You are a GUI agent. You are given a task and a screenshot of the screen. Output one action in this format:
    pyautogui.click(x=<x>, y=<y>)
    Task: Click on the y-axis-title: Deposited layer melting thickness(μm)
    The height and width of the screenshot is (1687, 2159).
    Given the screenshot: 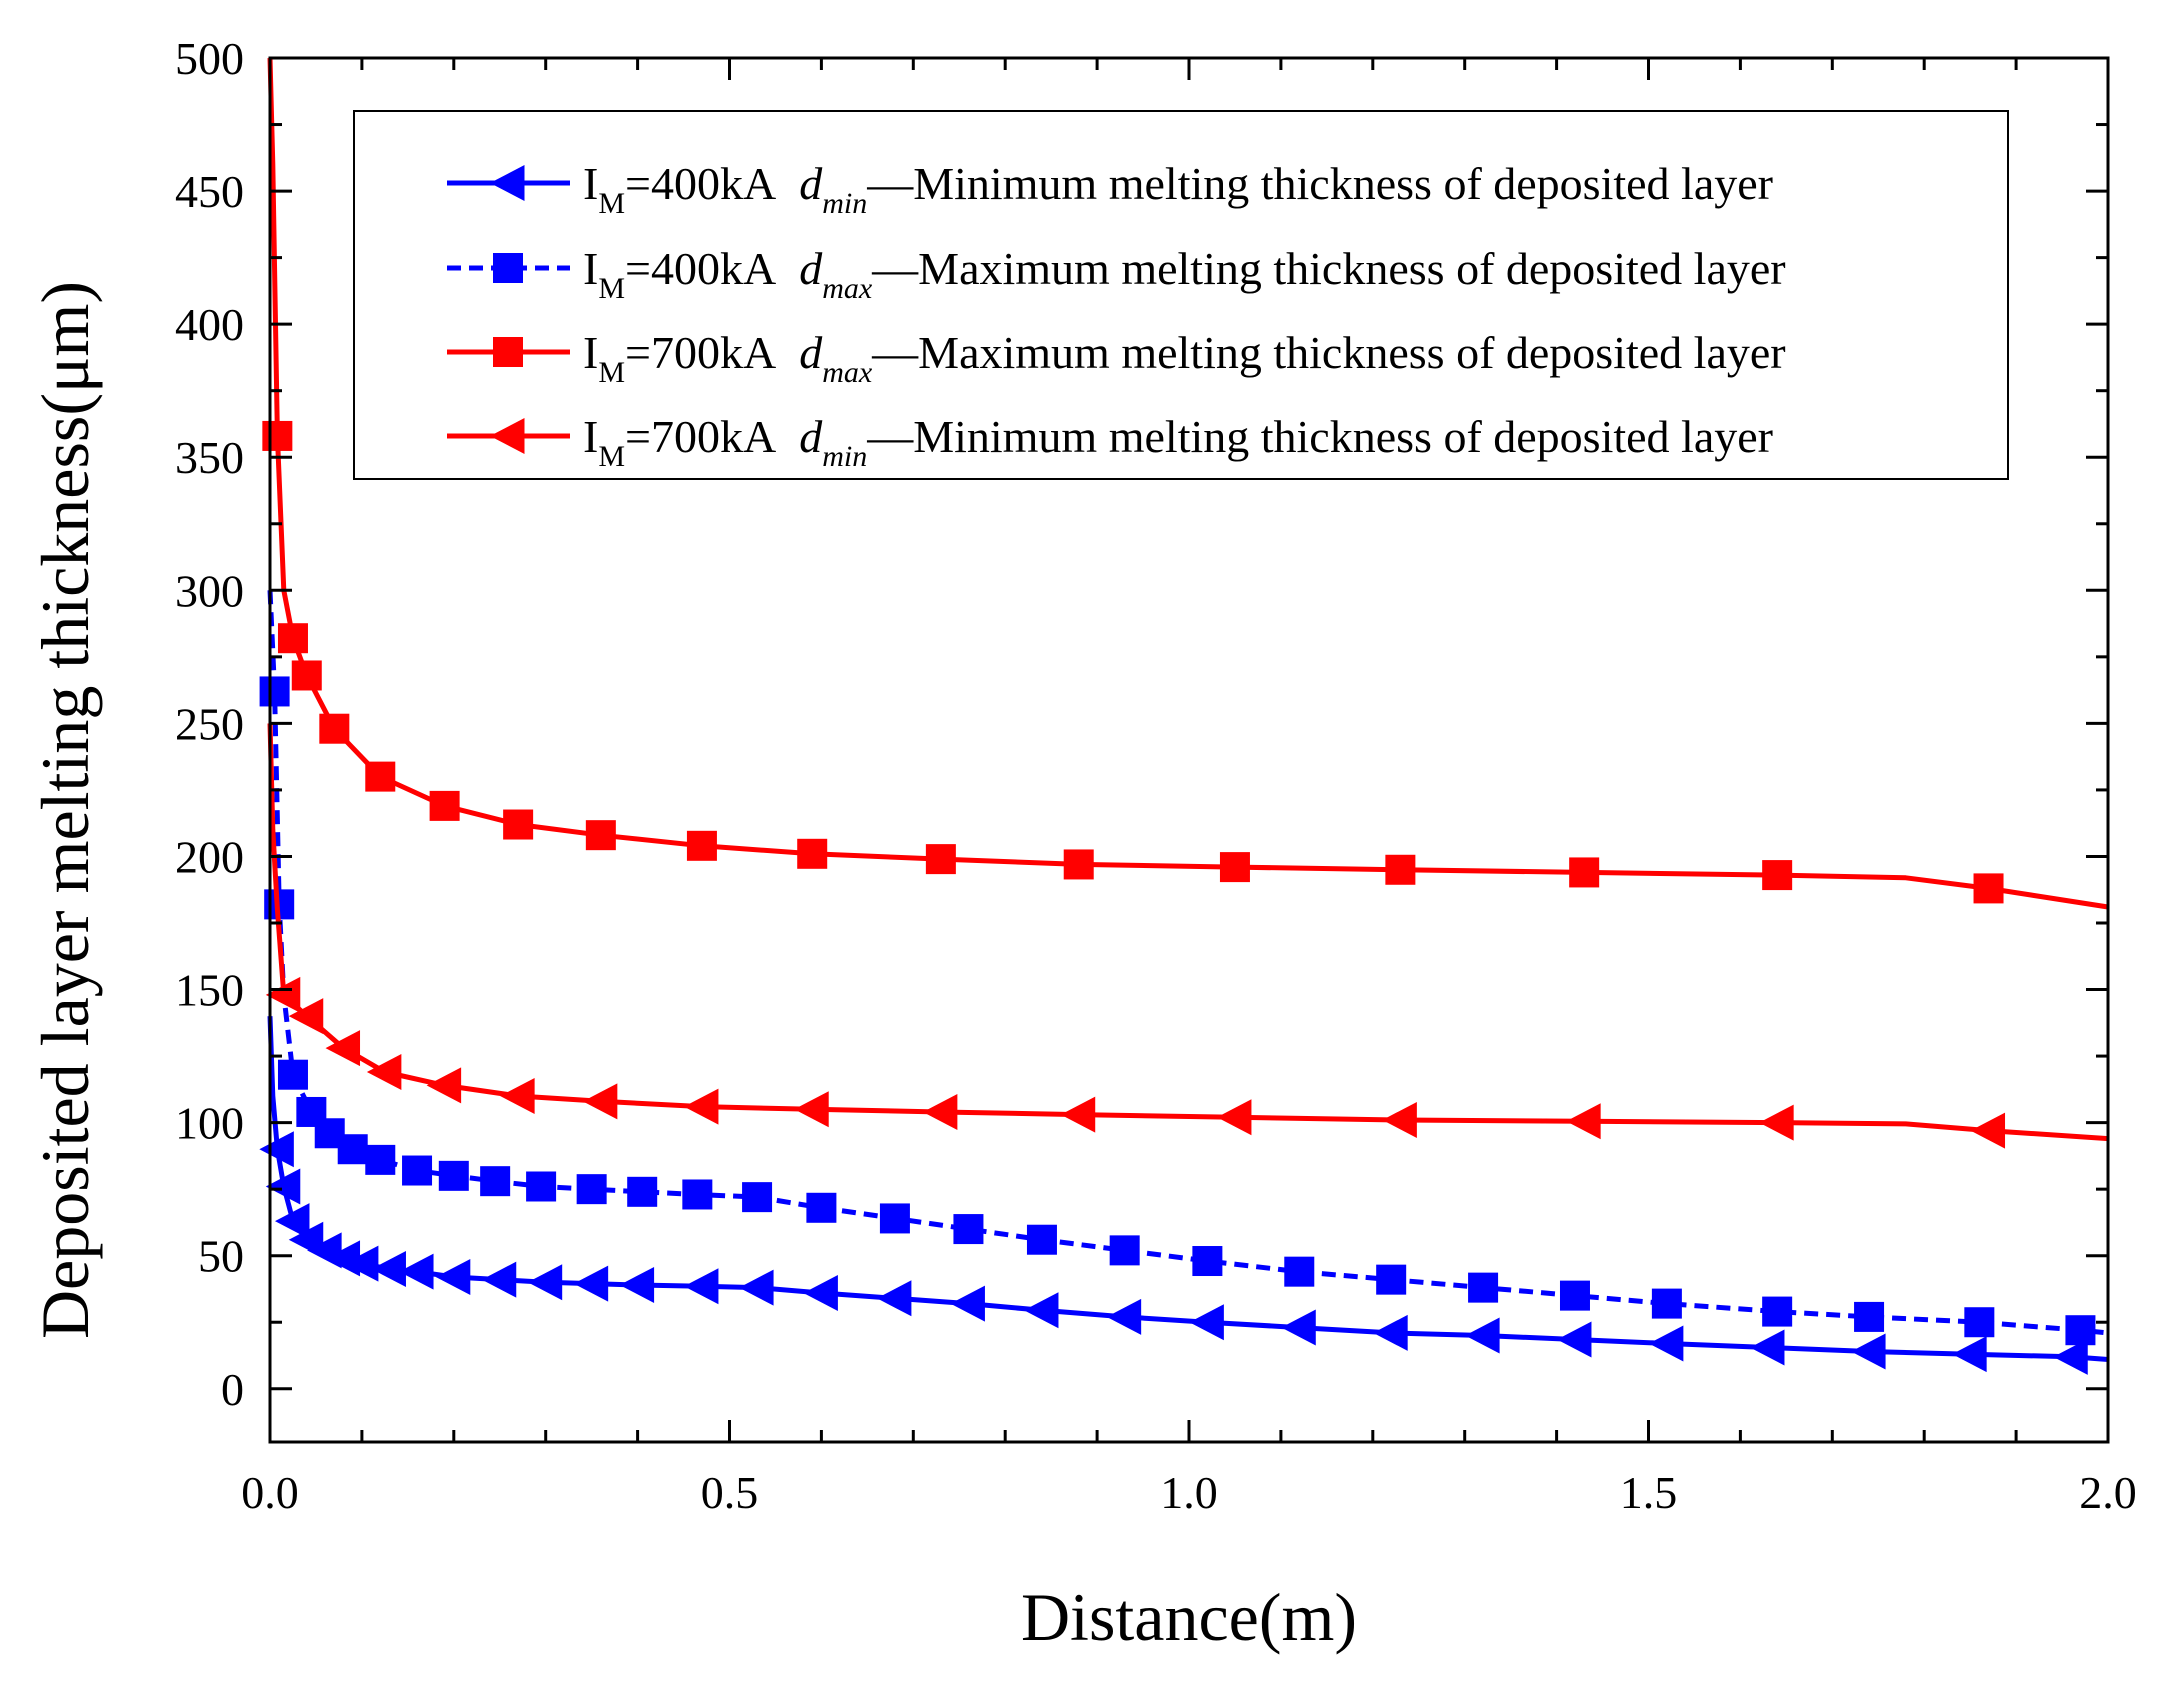 What is the action you would take?
    pyautogui.click(x=65, y=810)
    